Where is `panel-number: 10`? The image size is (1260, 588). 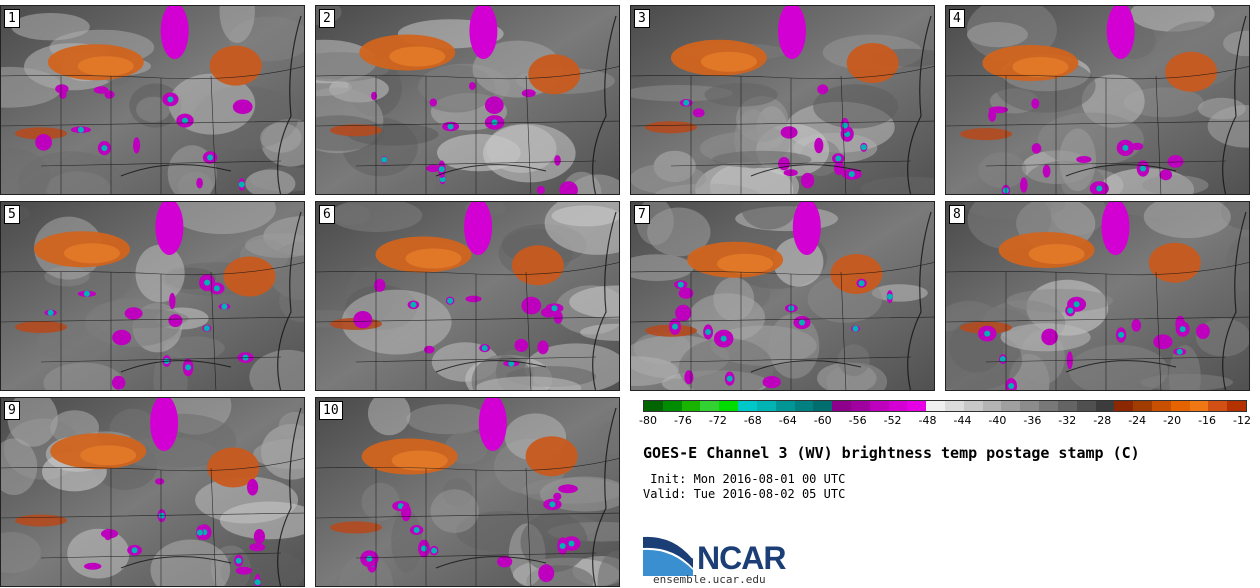 panel-number: 10 is located at coordinates (331, 410).